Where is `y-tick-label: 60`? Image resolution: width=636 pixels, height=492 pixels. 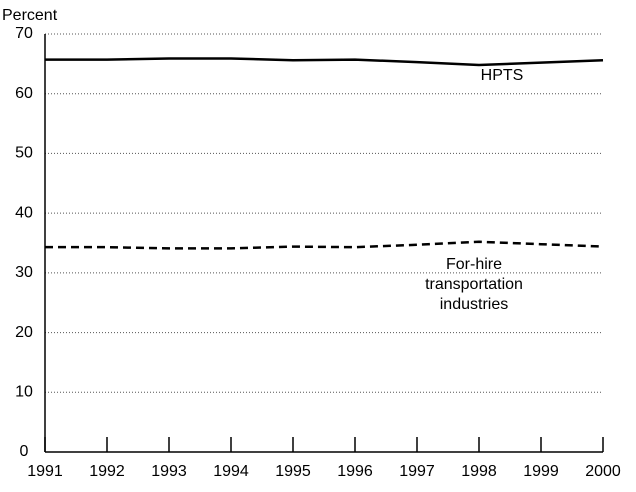
y-tick-label: 60 is located at coordinates (24, 93).